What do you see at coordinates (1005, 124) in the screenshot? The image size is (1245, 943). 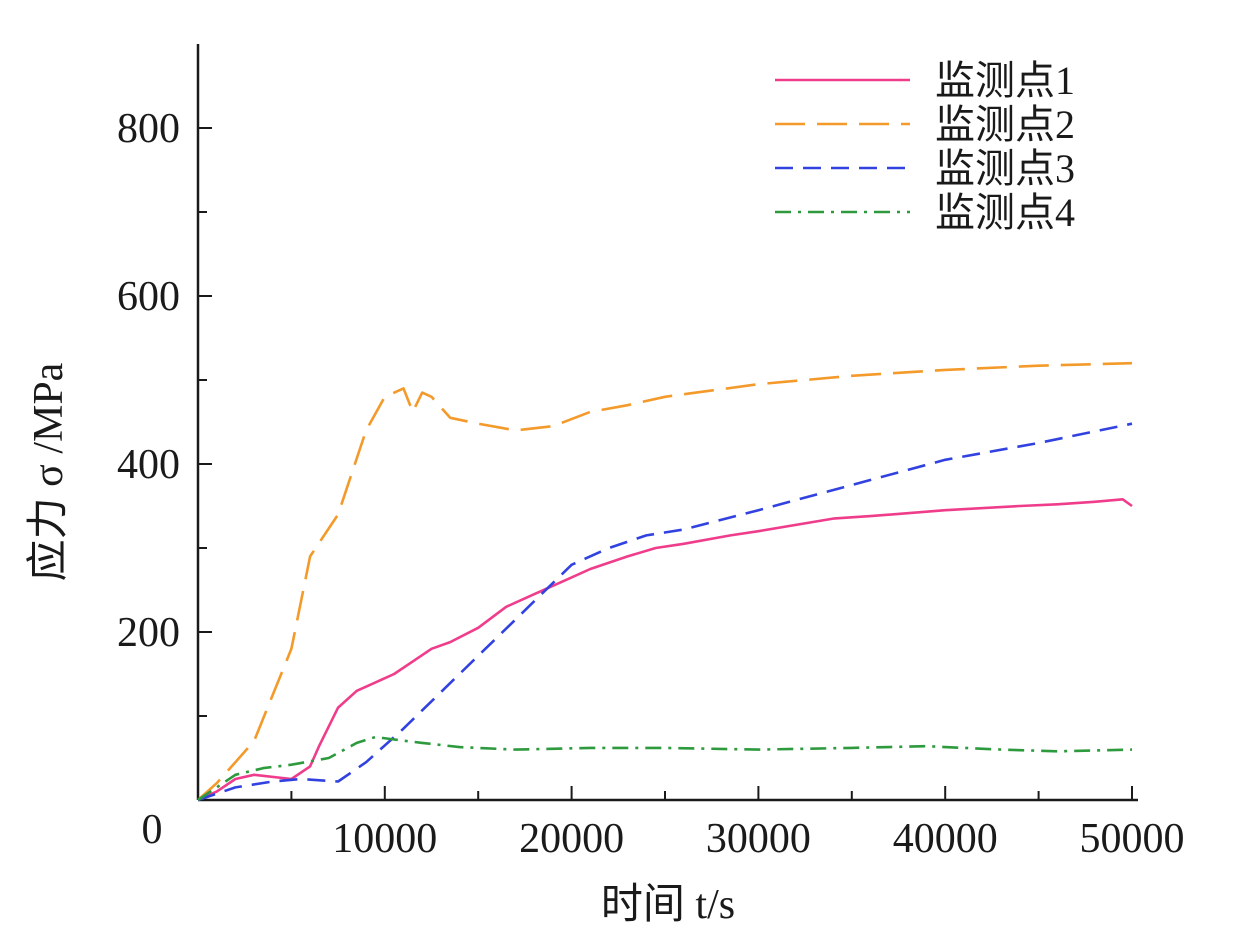 I see `legend-label-2: 监测点2` at bounding box center [1005, 124].